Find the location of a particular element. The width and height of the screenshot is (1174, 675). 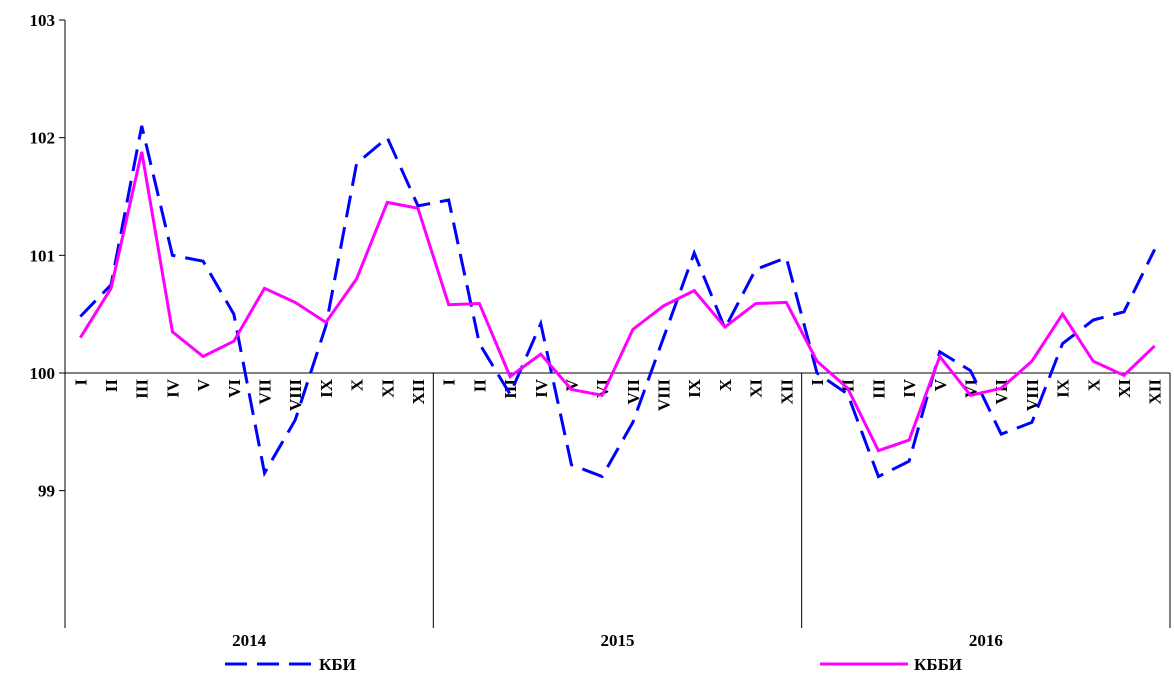

group-label: 2015 is located at coordinates (618, 640).